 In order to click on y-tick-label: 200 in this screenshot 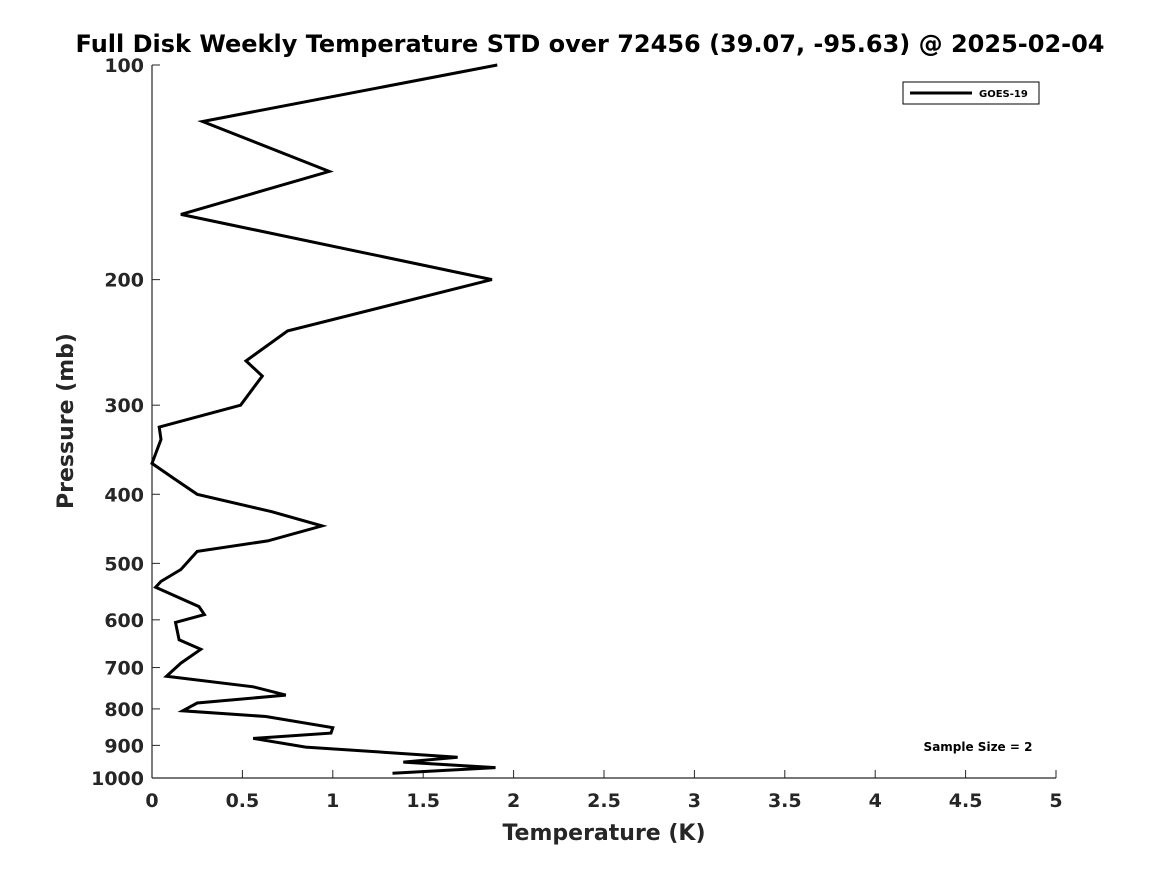, I will do `click(124, 281)`.